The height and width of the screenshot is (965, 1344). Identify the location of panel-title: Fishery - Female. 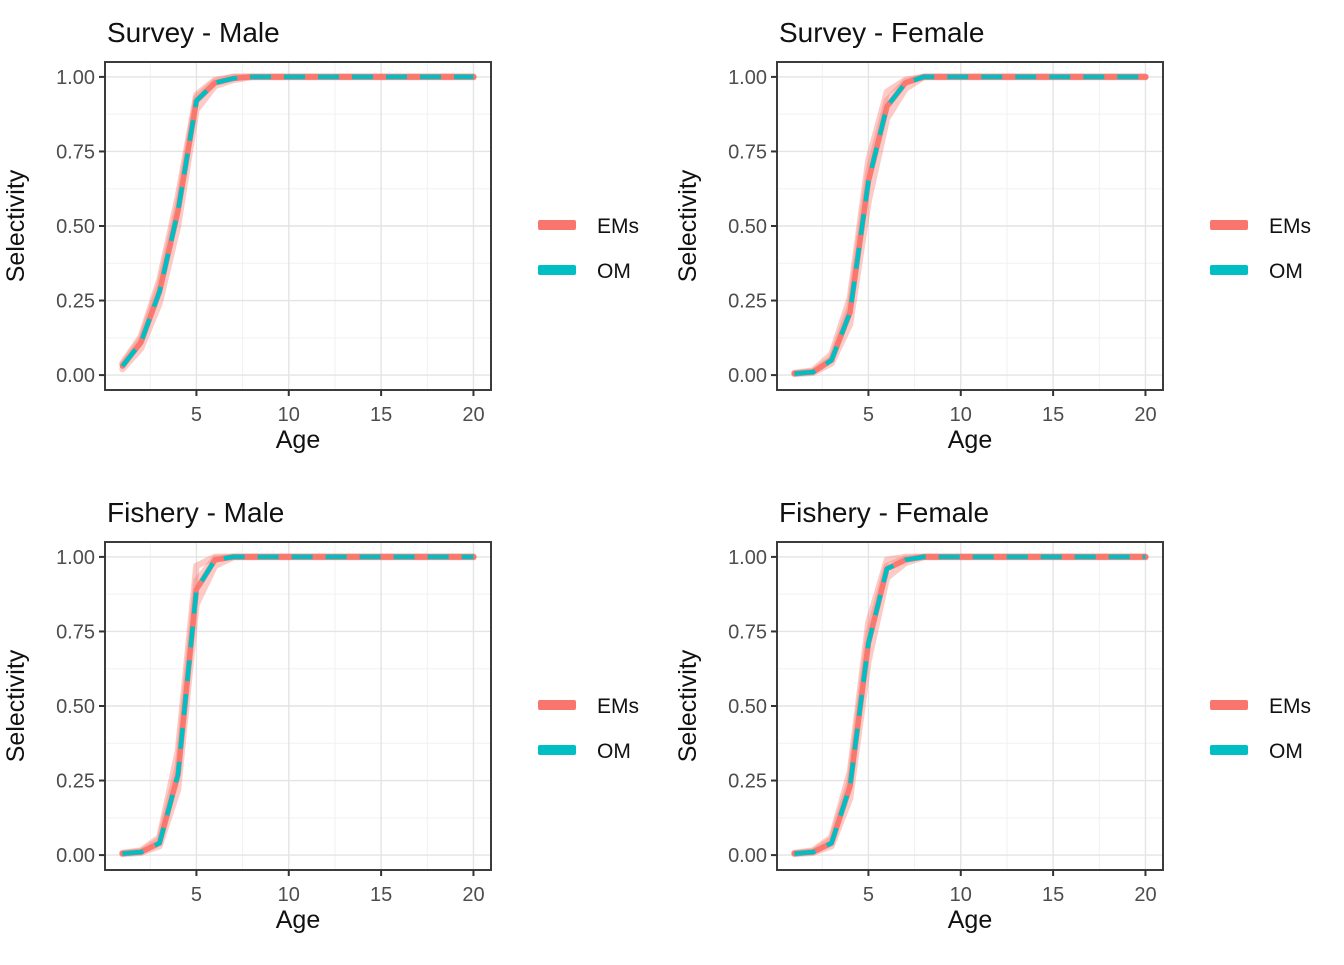
(884, 512).